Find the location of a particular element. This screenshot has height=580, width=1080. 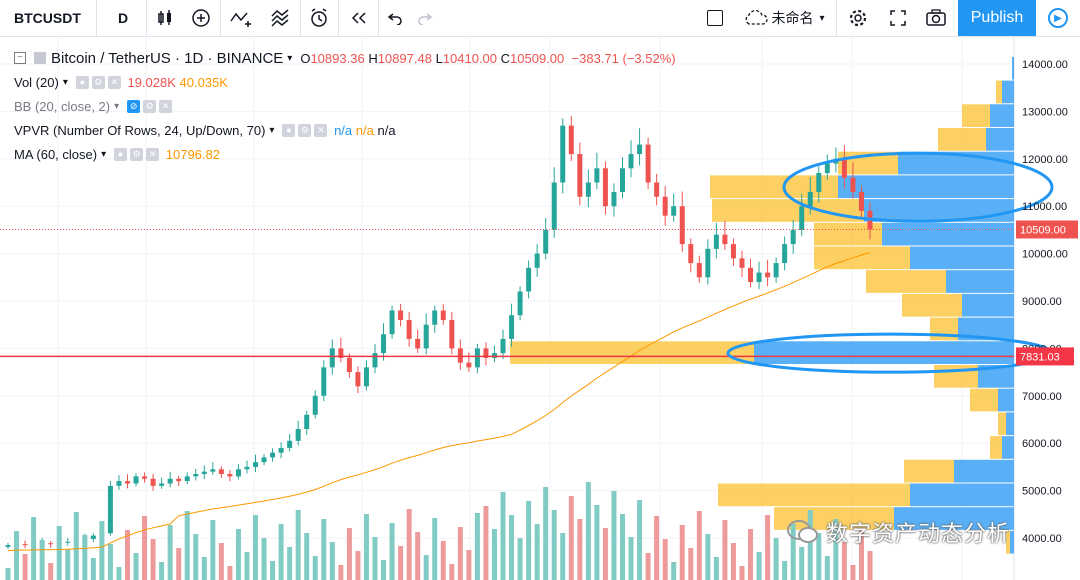

layout-name-button: 未命名 ▾ is located at coordinates (784, 18).